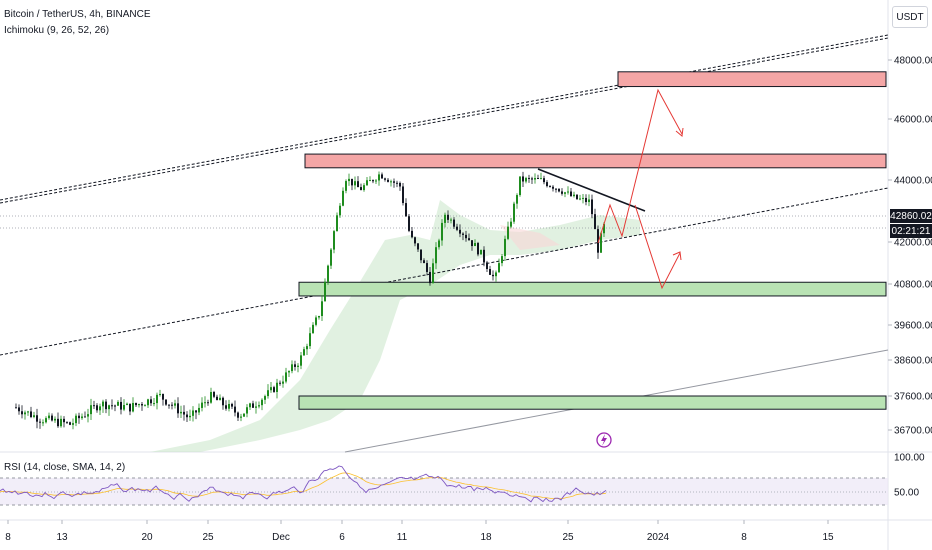  What do you see at coordinates (530, 237) in the screenshot?
I see `cloud-area-red` at bounding box center [530, 237].